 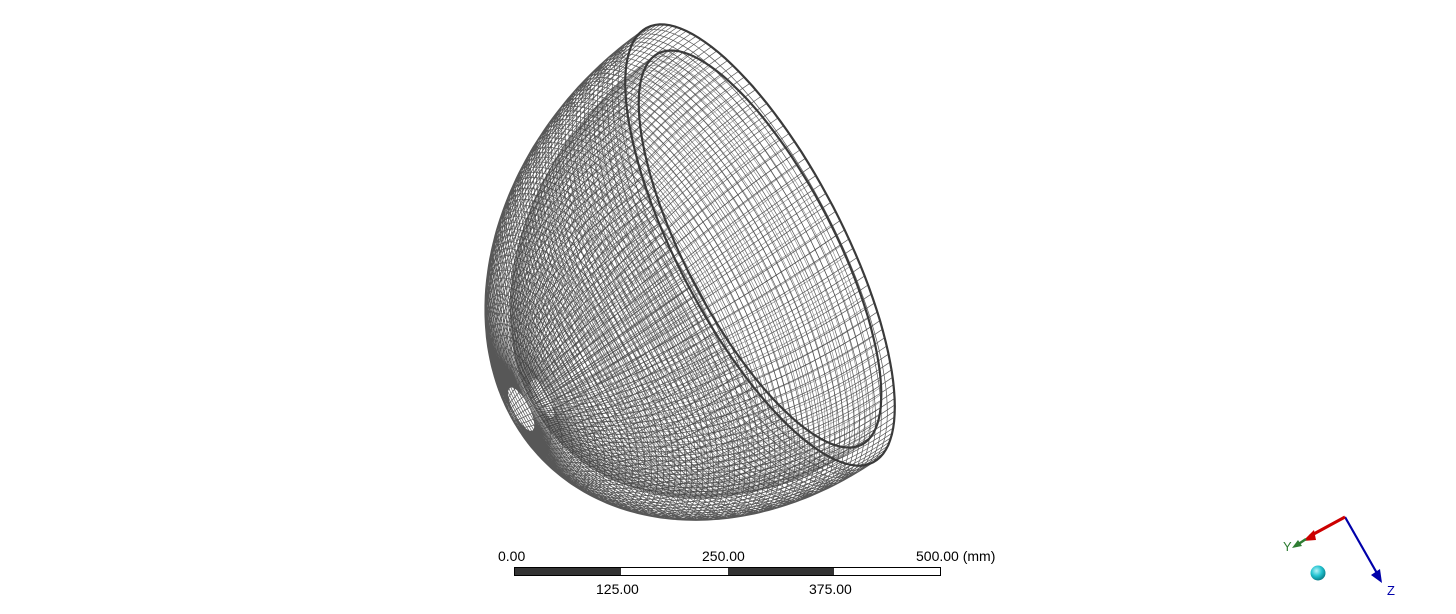 What do you see at coordinates (760, 249) in the screenshot?
I see `inner-rim-edge` at bounding box center [760, 249].